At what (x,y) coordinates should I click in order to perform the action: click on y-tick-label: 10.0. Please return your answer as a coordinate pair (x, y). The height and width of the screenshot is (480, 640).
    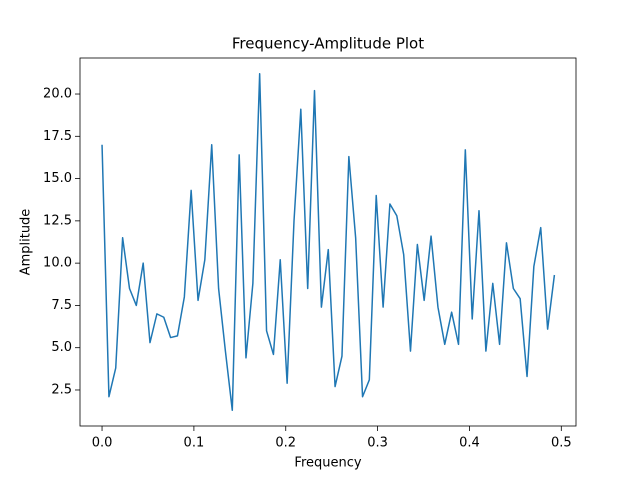
    Looking at the image, I should click on (57, 263).